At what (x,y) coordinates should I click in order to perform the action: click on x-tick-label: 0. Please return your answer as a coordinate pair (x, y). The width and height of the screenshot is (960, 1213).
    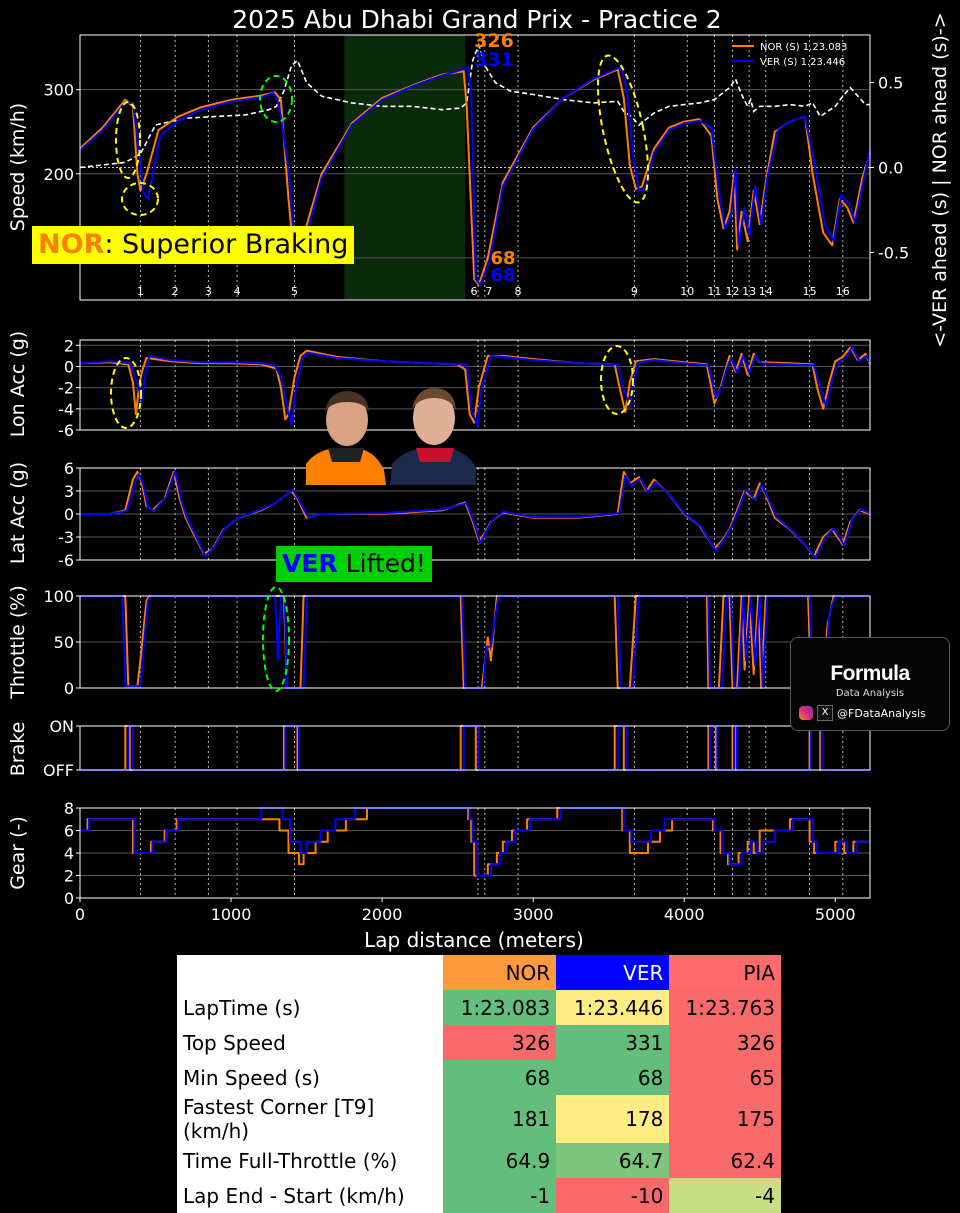
    Looking at the image, I should click on (80, 914).